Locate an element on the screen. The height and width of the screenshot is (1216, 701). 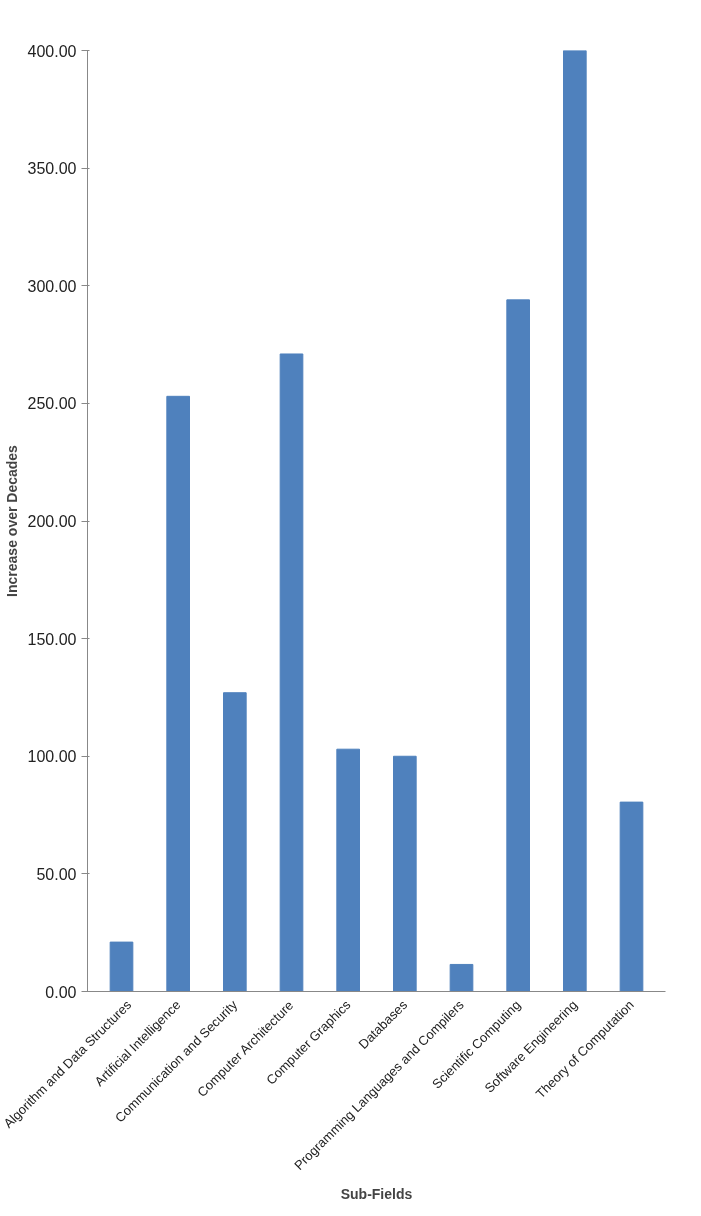
y-tick-label: 250.00 is located at coordinates (52, 404).